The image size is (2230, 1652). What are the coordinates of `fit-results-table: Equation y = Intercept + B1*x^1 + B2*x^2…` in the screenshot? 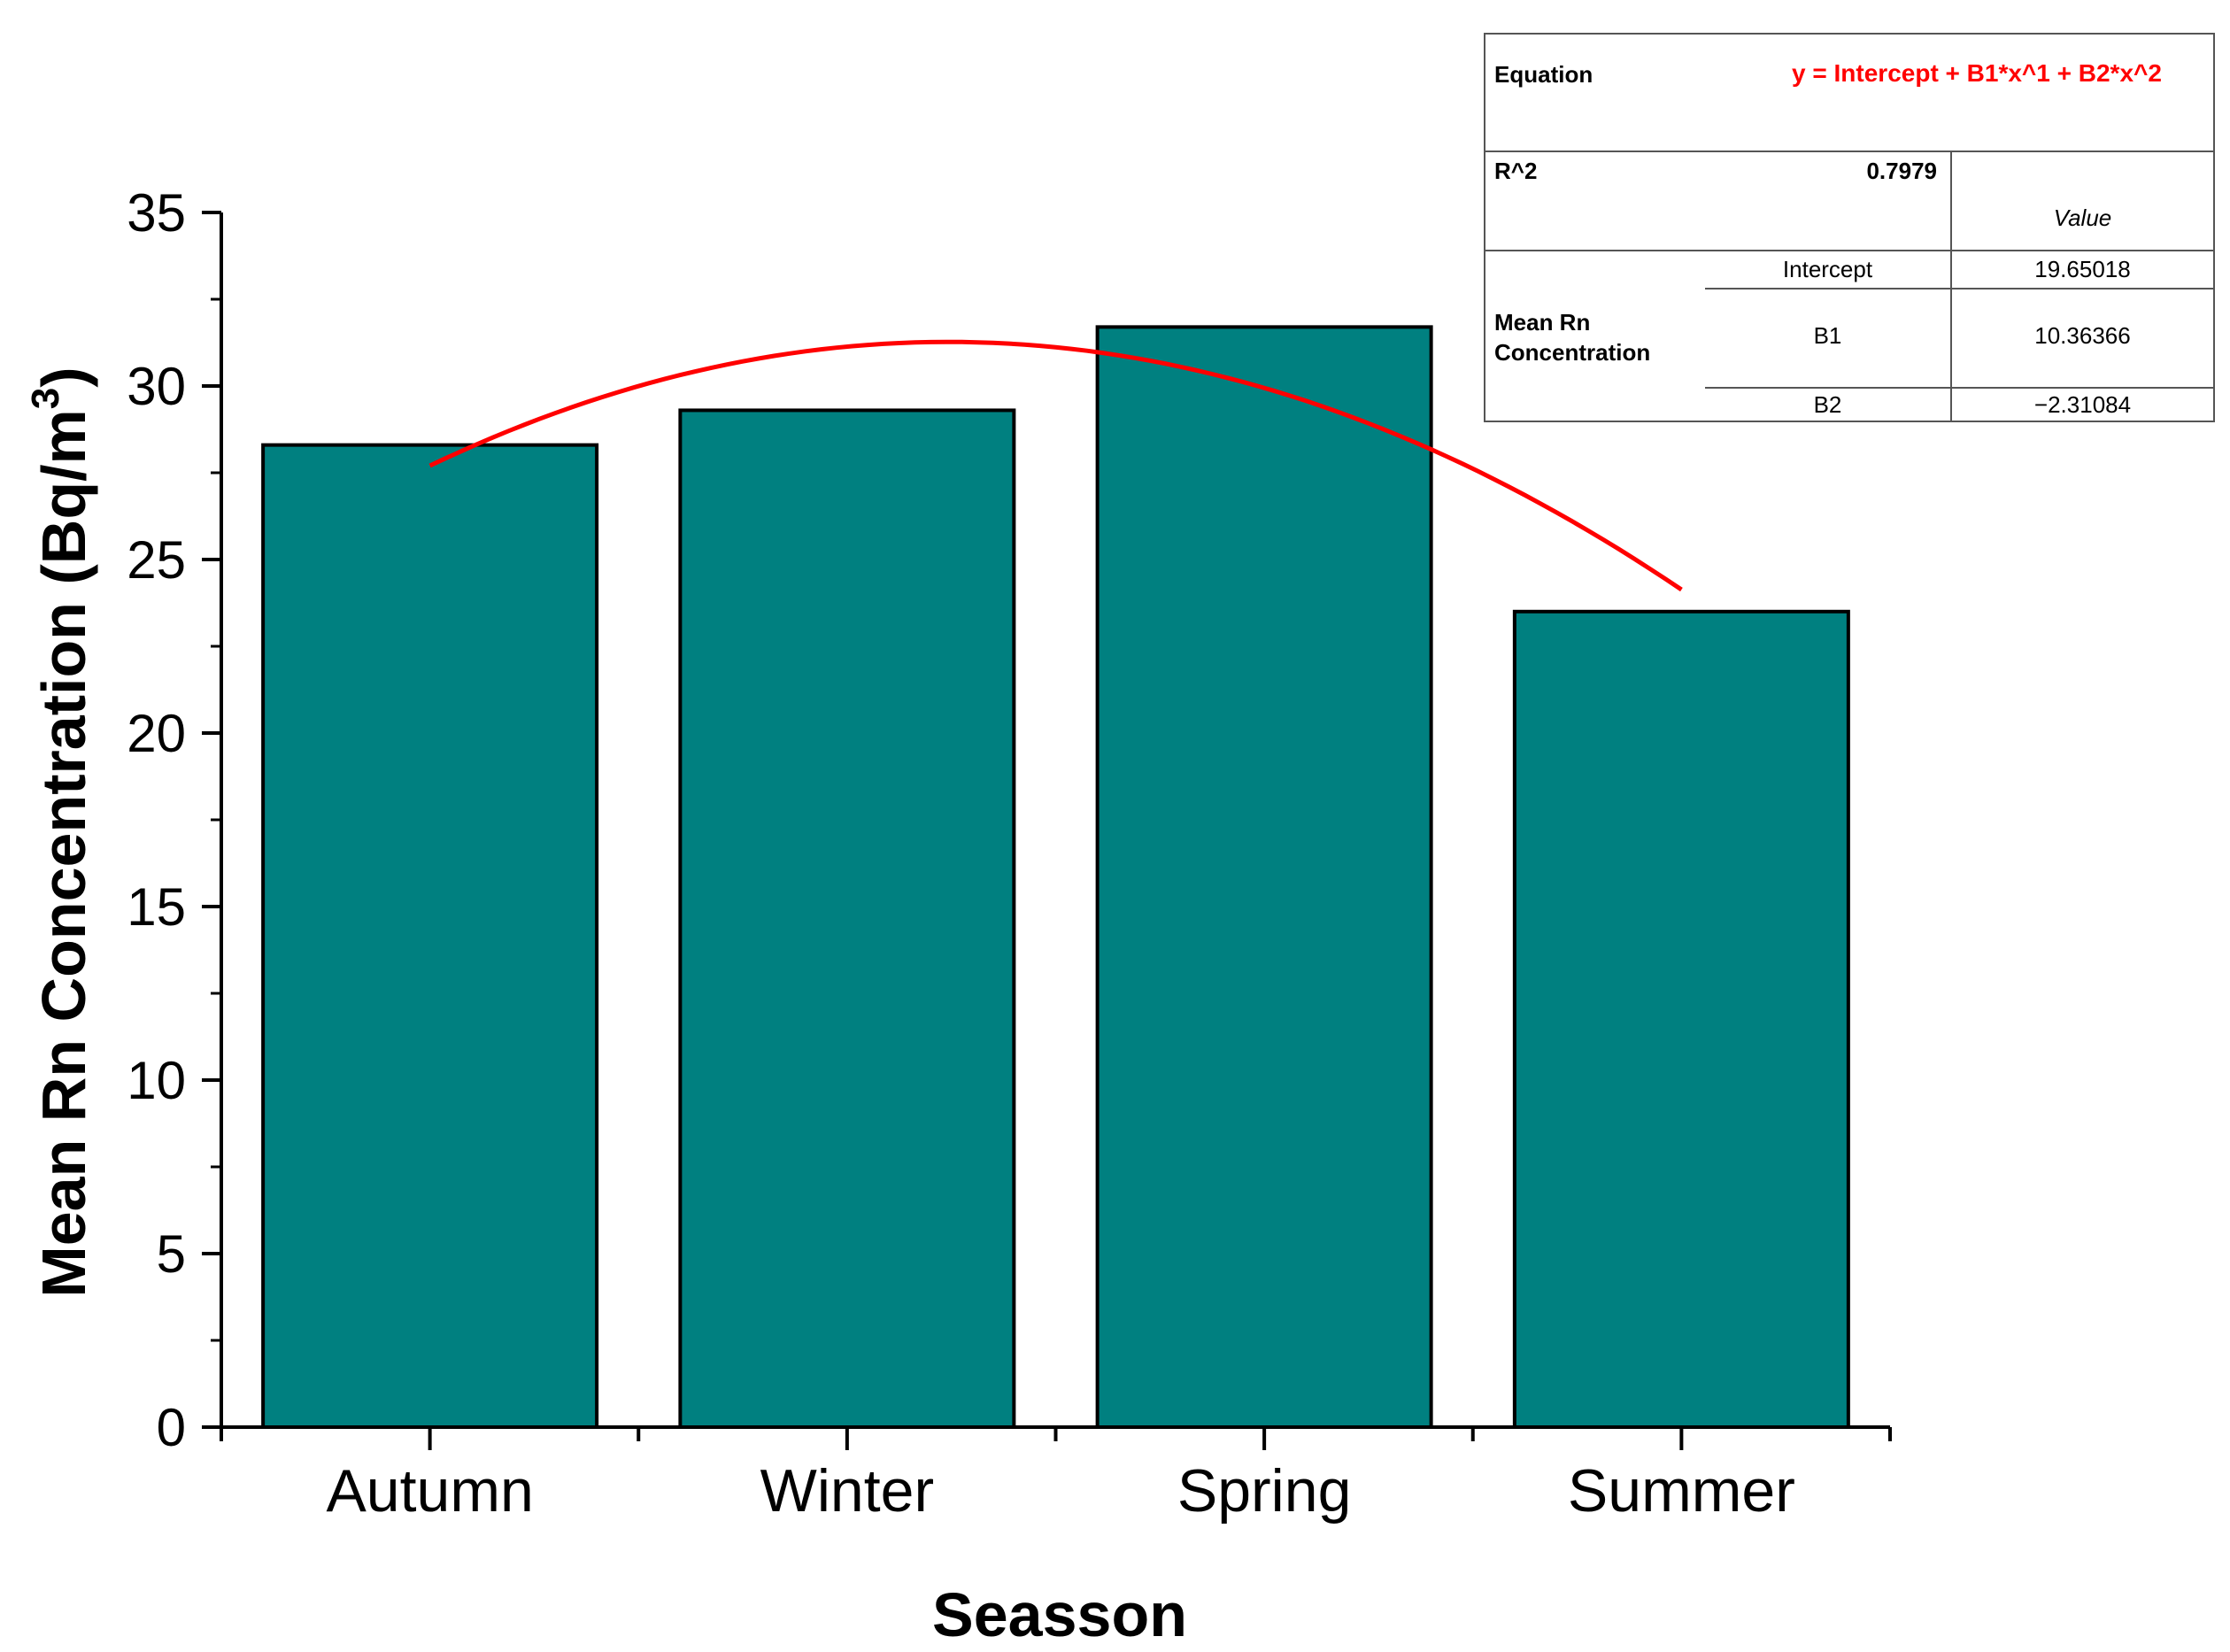 It's located at (1850, 227).